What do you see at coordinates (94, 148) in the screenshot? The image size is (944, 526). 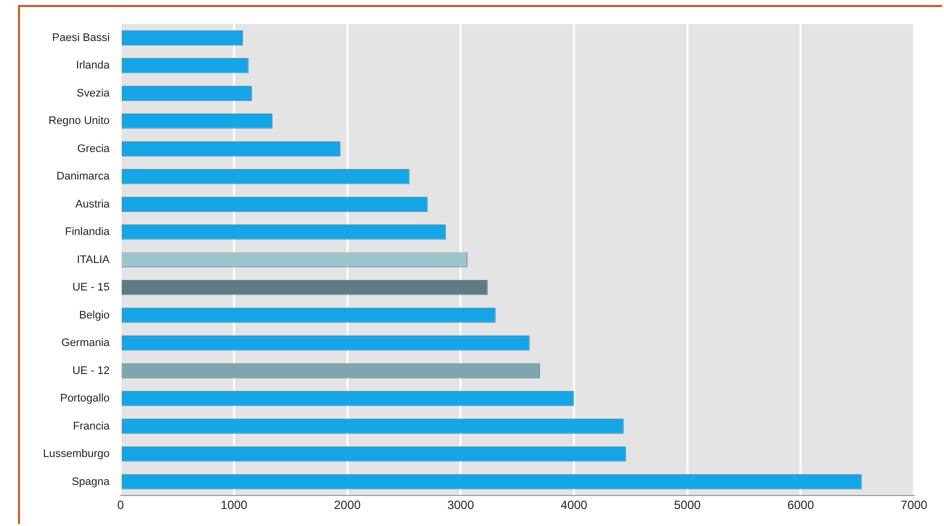 I see `y-tick-label: Grecia` at bounding box center [94, 148].